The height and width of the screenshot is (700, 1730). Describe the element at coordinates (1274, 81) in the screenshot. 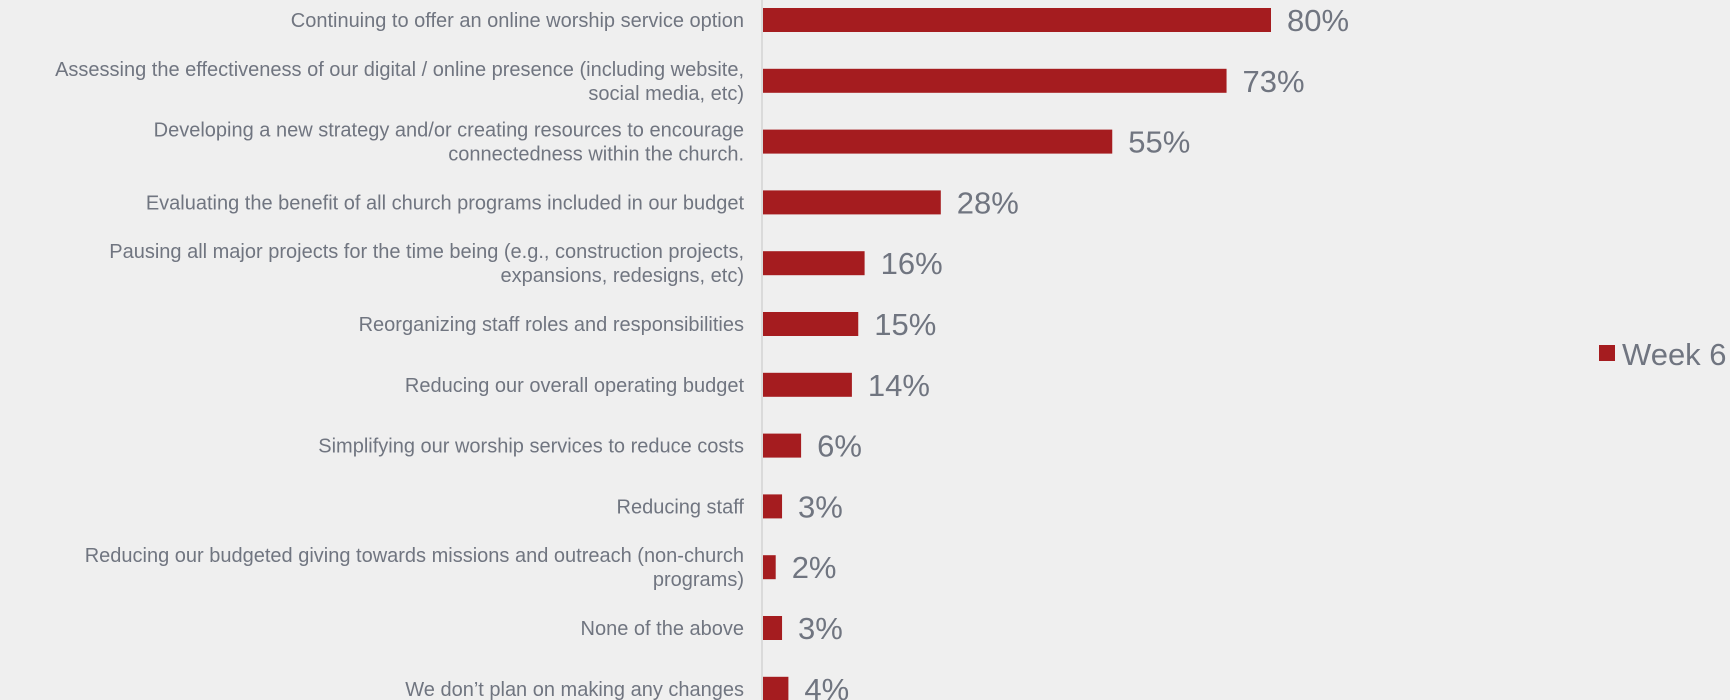

I see `data-label: 73%` at that location.